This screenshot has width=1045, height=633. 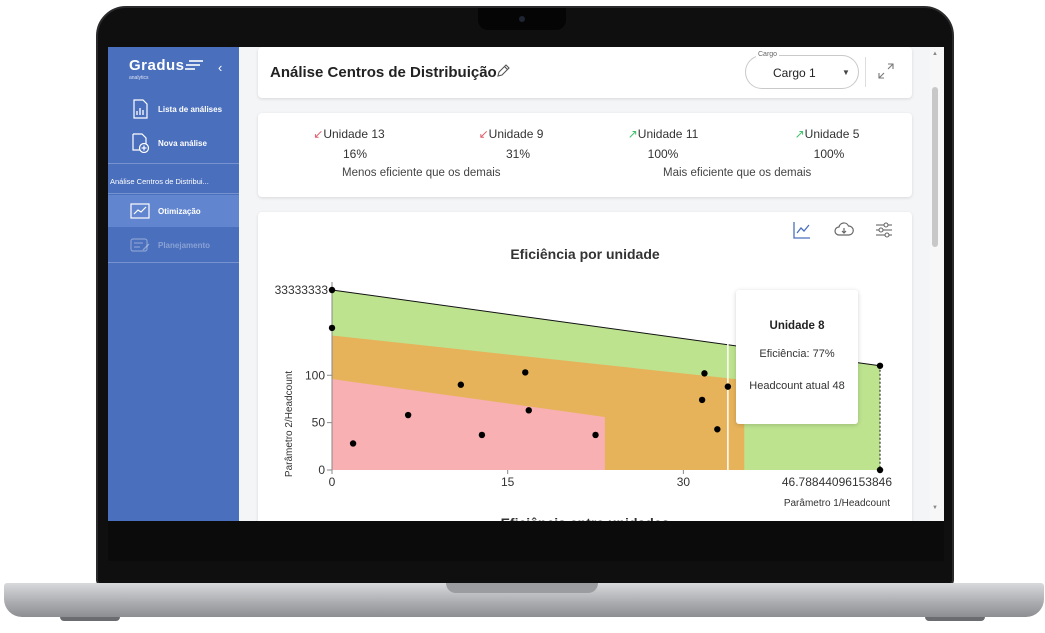 I want to click on brand-subtitle: analytics, so click(x=139, y=78).